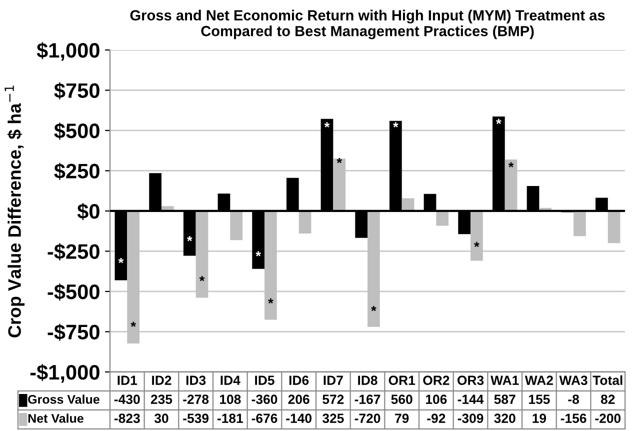  What do you see at coordinates (436, 399) in the screenshot?
I see `data-label: 106` at bounding box center [436, 399].